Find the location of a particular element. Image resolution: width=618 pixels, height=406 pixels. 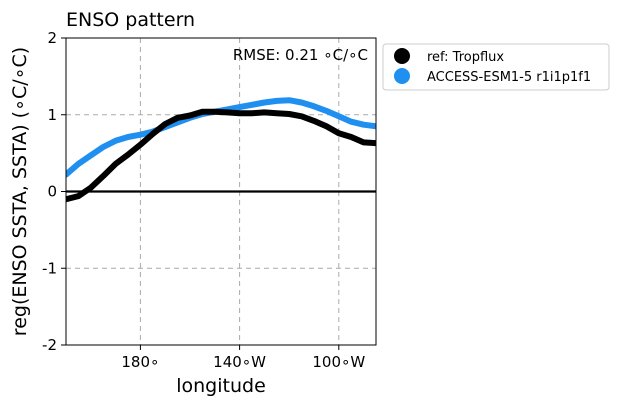

x-tick-label: 180∘ is located at coordinates (140, 362).